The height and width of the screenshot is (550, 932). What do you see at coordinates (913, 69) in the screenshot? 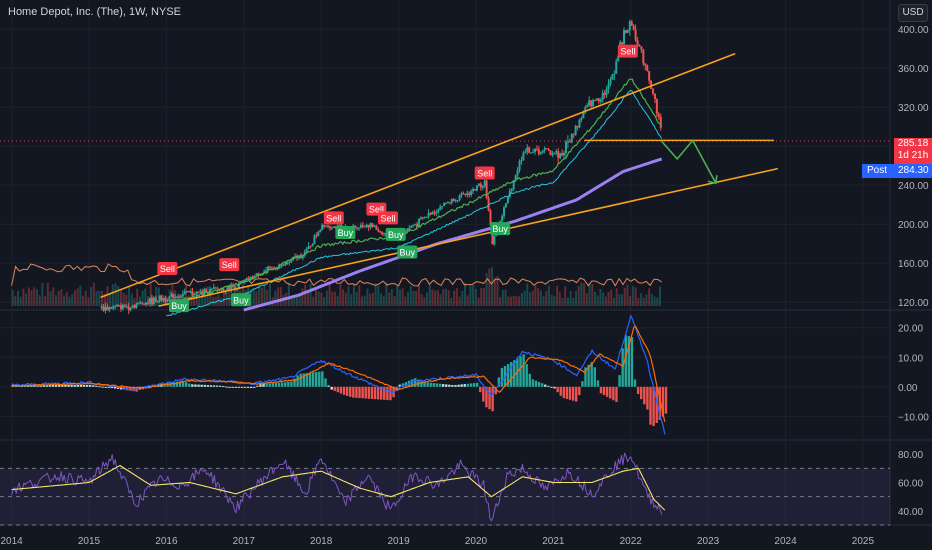
I see `price-tick-label: 360.00` at bounding box center [913, 69].